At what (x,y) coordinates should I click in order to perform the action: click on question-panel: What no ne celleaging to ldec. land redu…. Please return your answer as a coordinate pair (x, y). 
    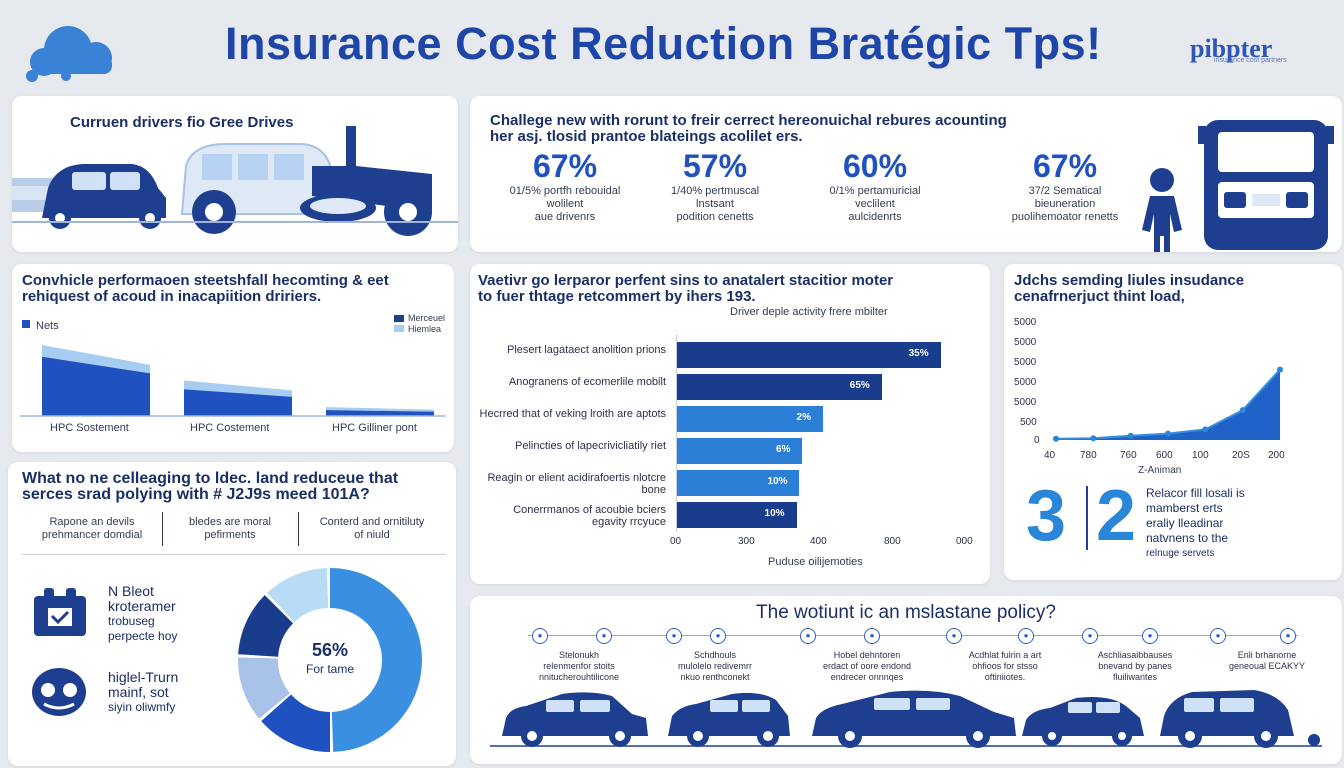
    Looking at the image, I should click on (232, 614).